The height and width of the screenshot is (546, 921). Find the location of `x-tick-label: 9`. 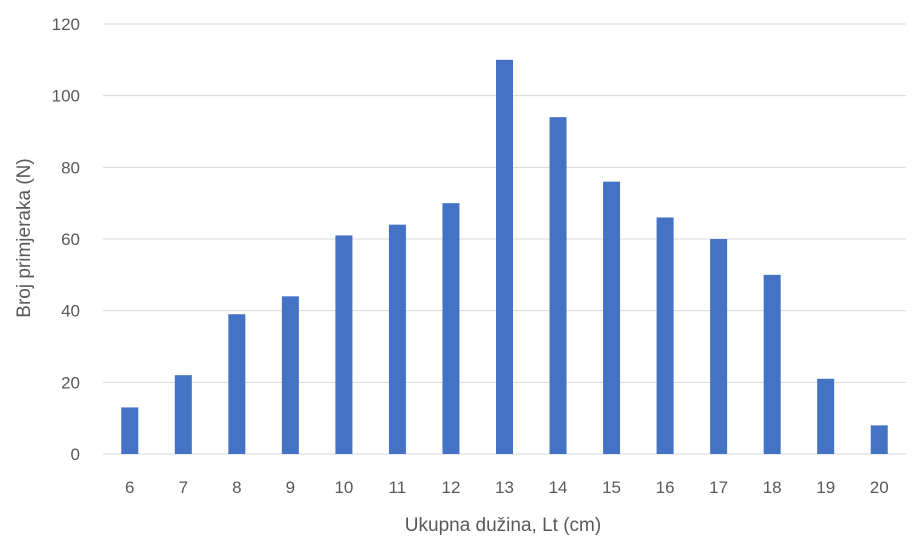

x-tick-label: 9 is located at coordinates (290, 487).